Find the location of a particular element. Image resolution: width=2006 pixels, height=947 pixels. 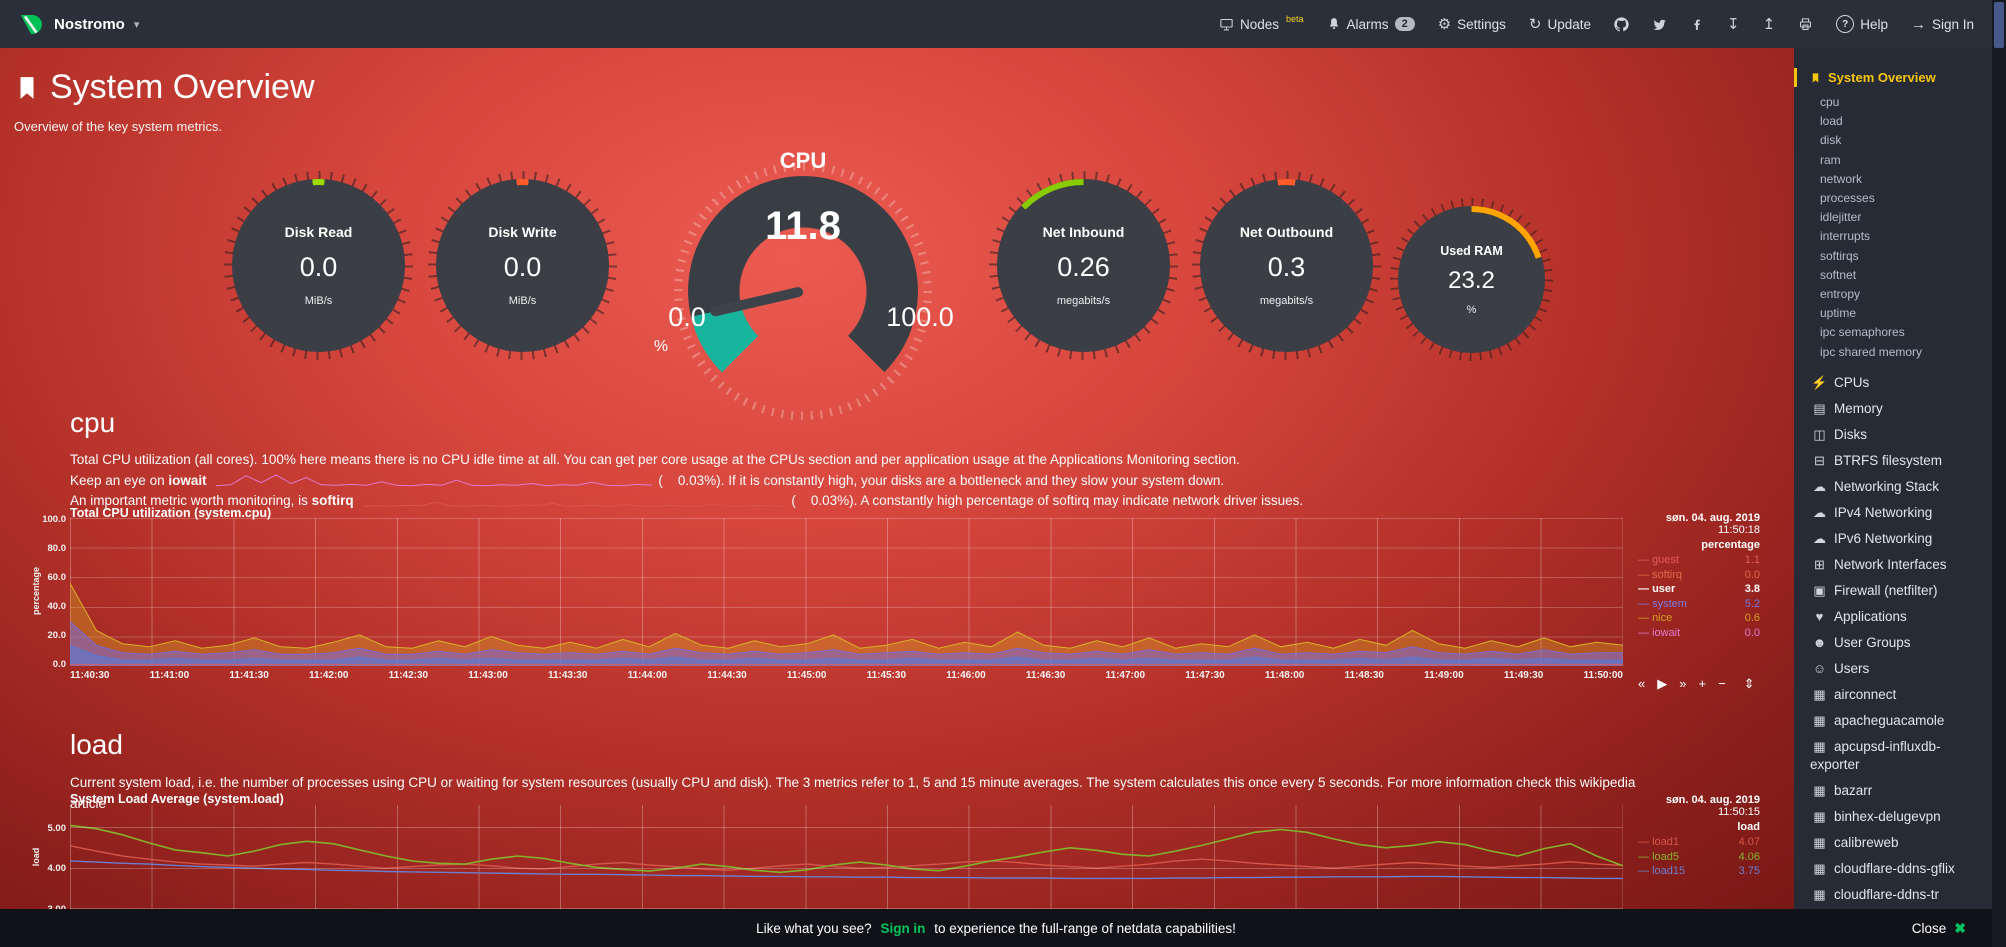

page-scrollbar is located at coordinates (1999, 473).